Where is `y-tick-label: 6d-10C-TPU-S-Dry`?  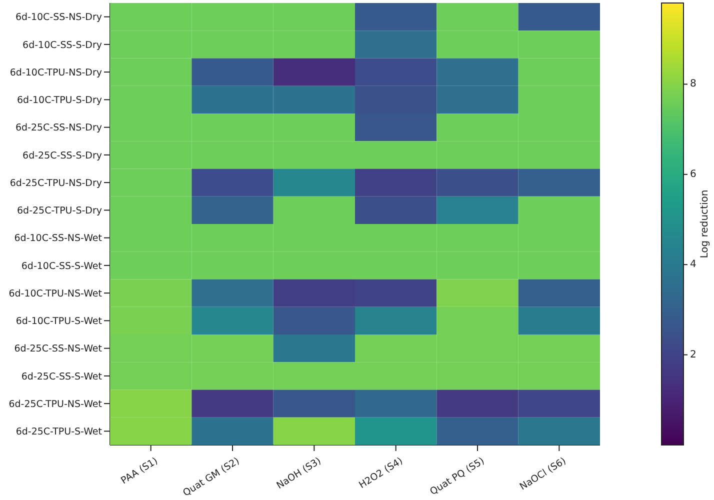 y-tick-label: 6d-10C-TPU-S-Dry is located at coordinates (59, 100).